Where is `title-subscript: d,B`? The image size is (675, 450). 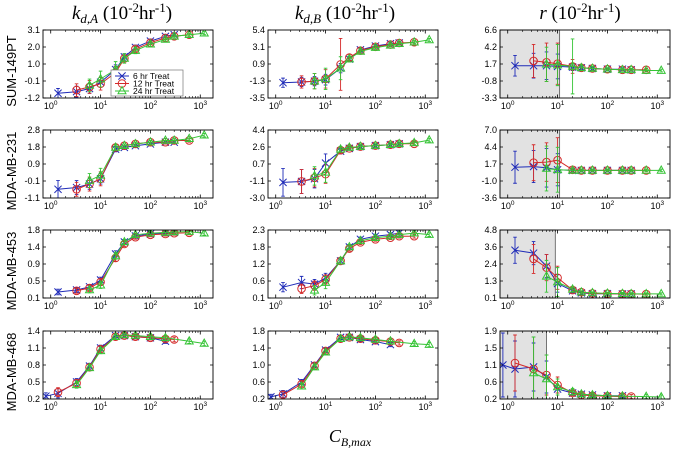
title-subscript: d,B is located at coordinates (312, 18).